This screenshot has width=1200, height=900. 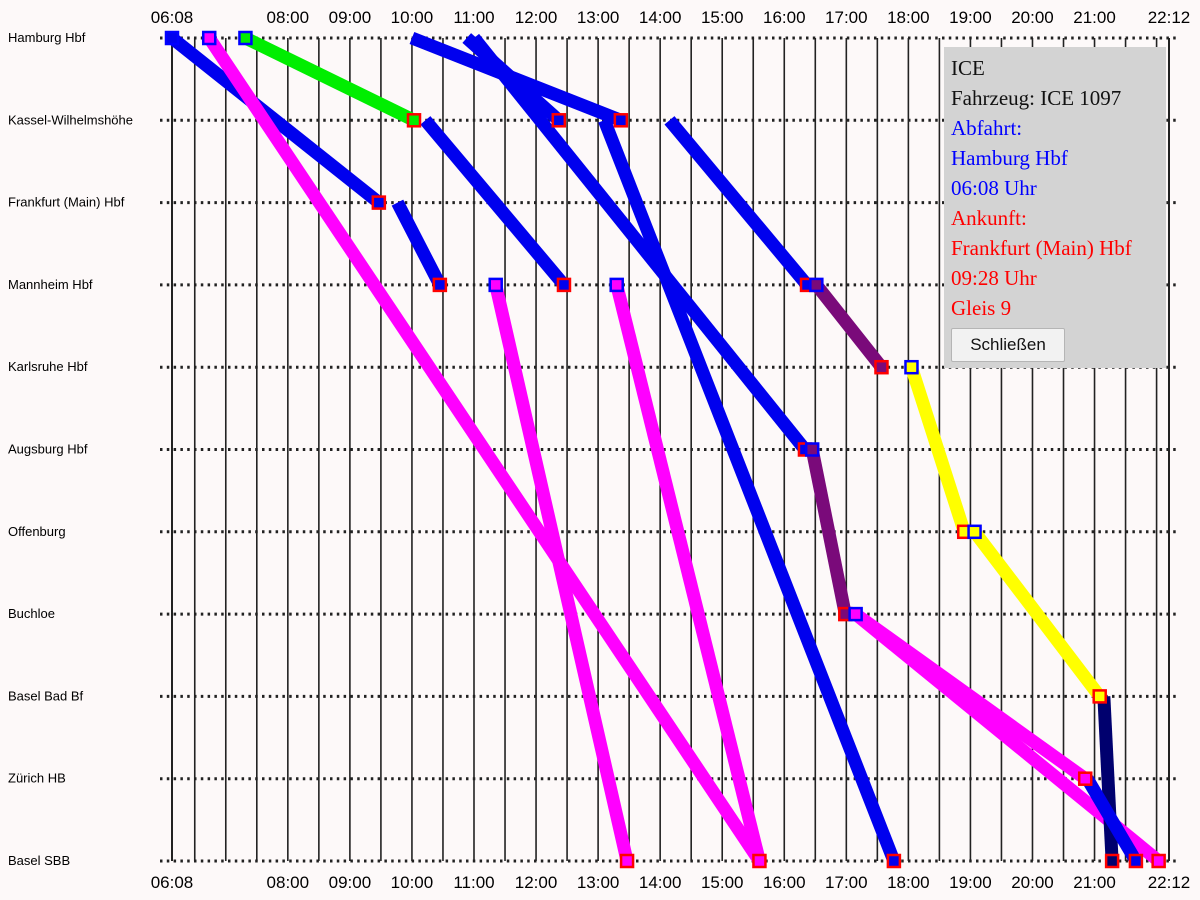 What do you see at coordinates (66, 202) in the screenshot?
I see `station-label: Frankfurt (Main) Hbf` at bounding box center [66, 202].